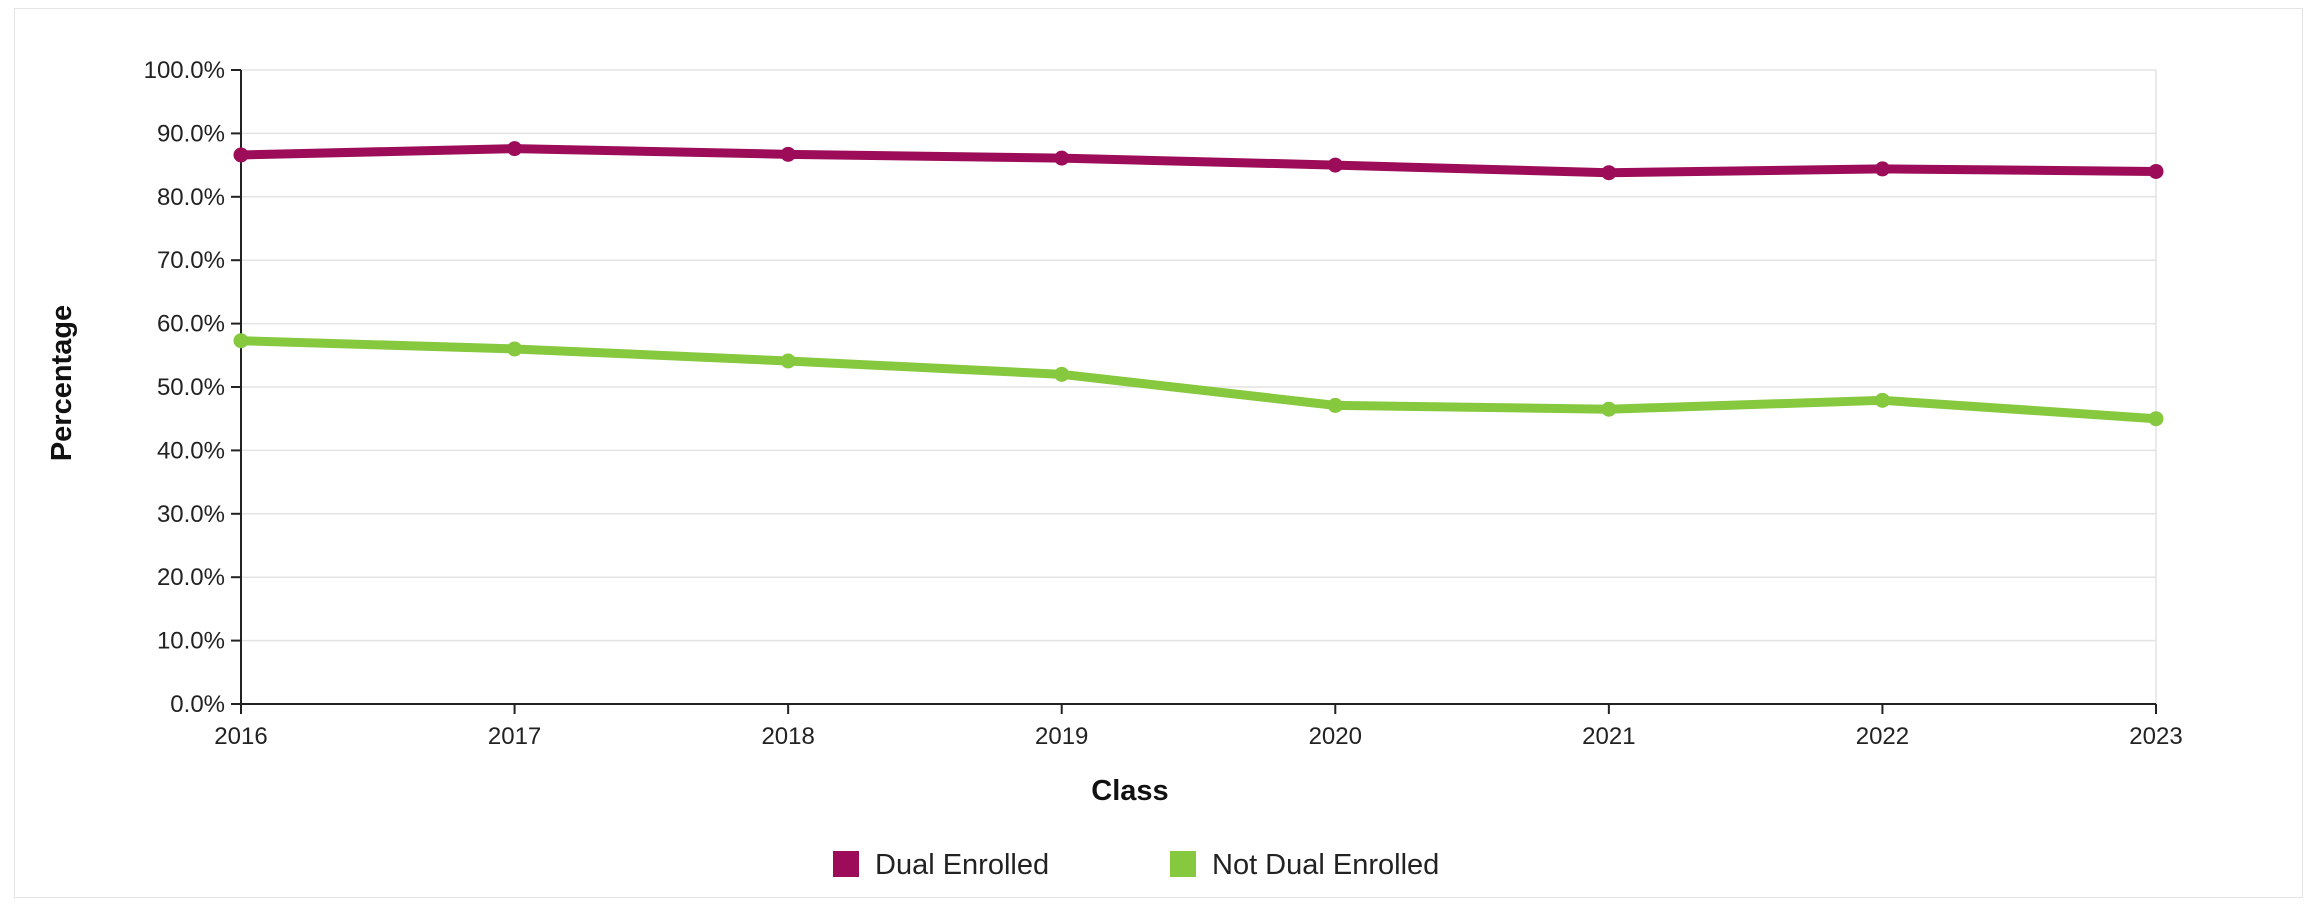 The image size is (2315, 904). I want to click on x-tick-label: 2018, so click(787, 736).